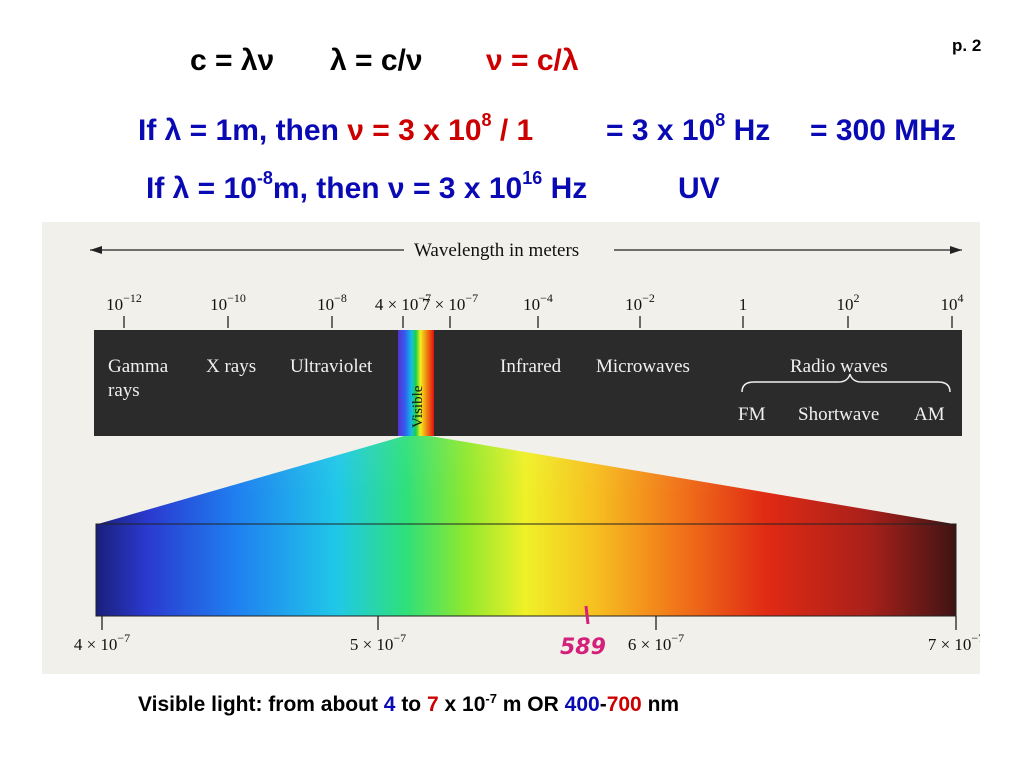  What do you see at coordinates (496, 250) in the screenshot?
I see `axis-title: Wavelength in meters` at bounding box center [496, 250].